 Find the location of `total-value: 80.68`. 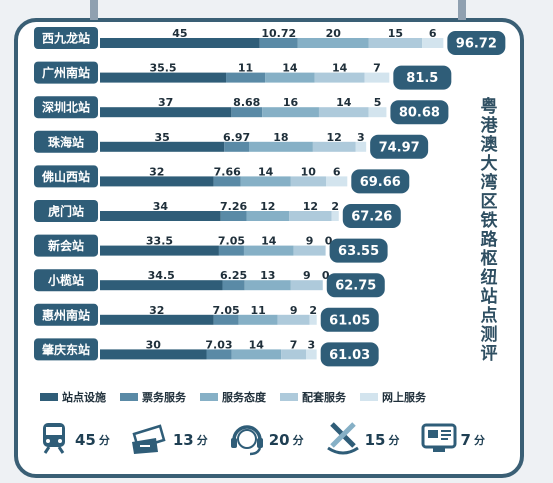

total-value: 80.68 is located at coordinates (419, 113).